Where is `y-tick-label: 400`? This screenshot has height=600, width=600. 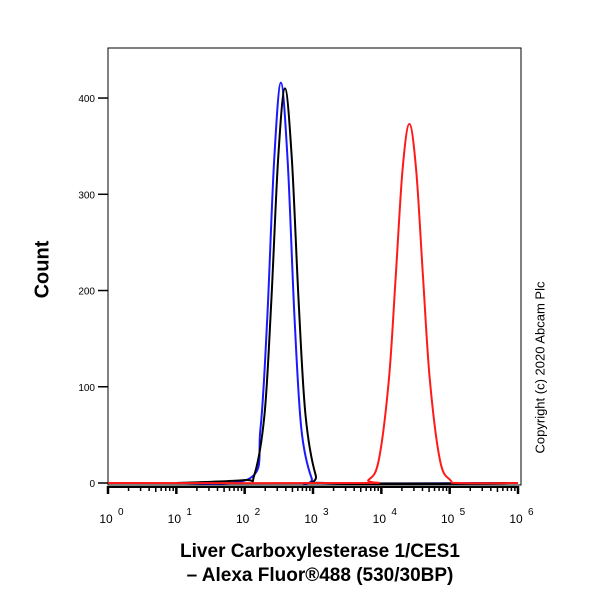 y-tick-label: 400 is located at coordinates (86, 99).